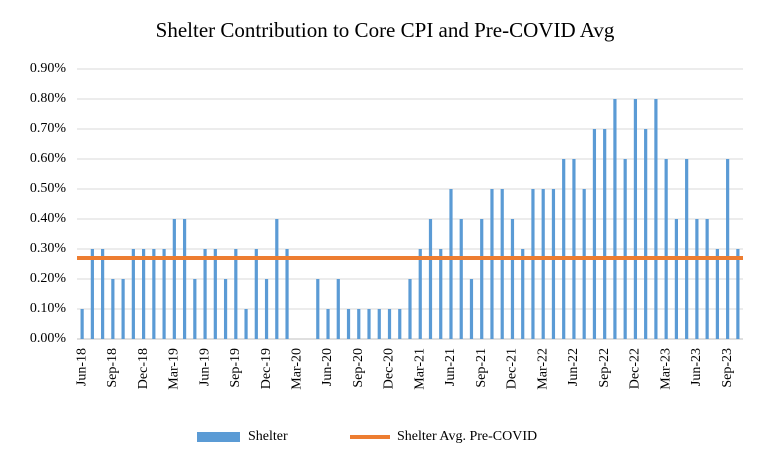 The width and height of the screenshot is (767, 465). What do you see at coordinates (512, 368) in the screenshot?
I see `x-tick-label: Dec-21` at bounding box center [512, 368].